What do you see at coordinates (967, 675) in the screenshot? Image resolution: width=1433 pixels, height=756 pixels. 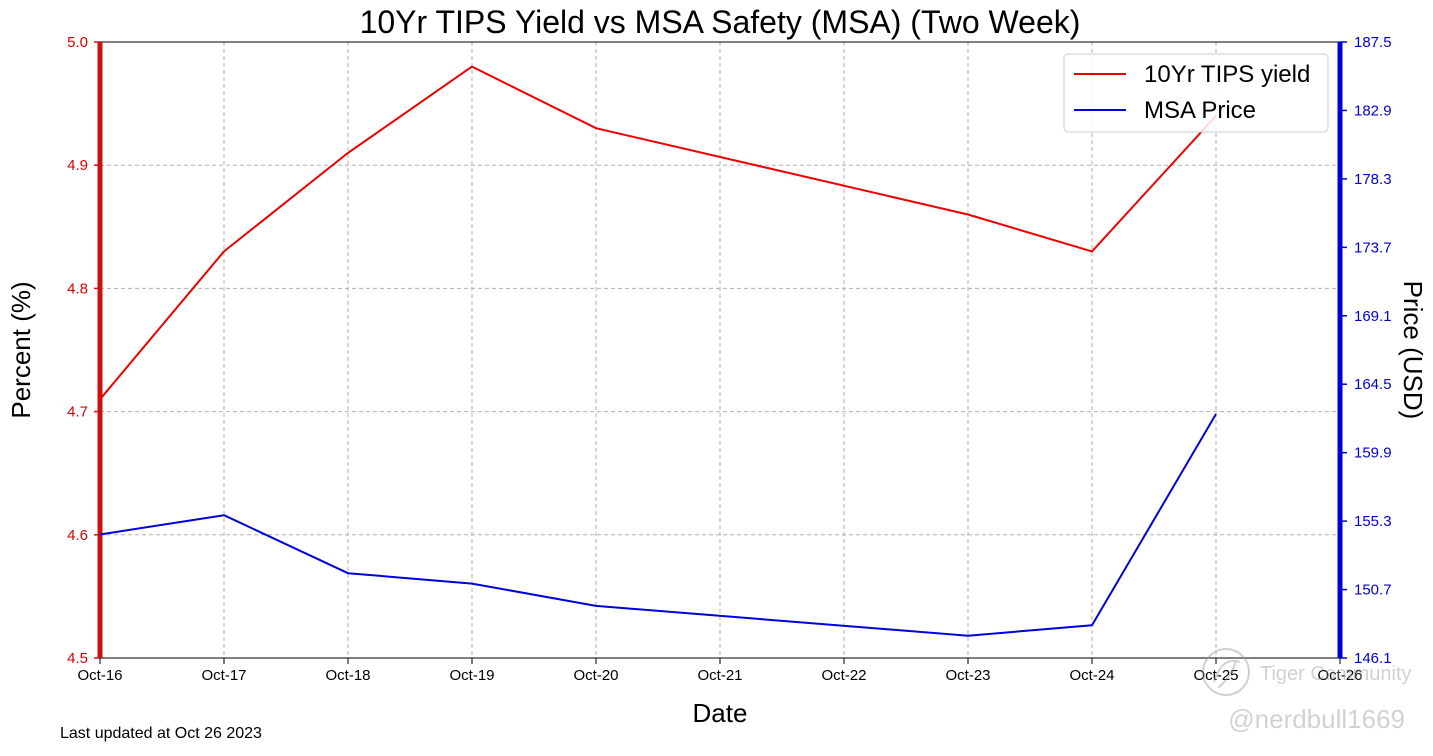 I see `x-tick-label: Oct-23` at bounding box center [967, 675].